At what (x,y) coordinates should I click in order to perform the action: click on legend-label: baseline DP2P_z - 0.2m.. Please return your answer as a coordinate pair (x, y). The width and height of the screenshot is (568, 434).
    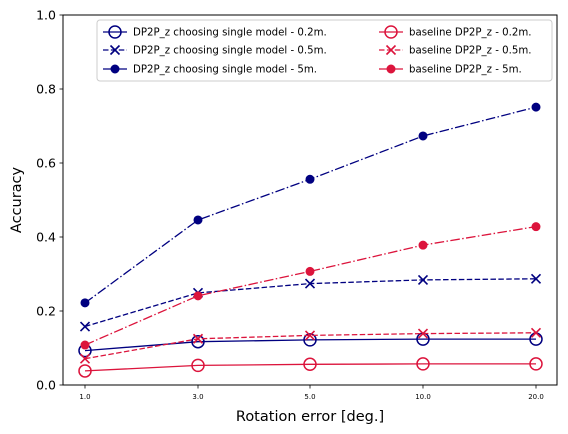
    Looking at the image, I should click on (470, 33).